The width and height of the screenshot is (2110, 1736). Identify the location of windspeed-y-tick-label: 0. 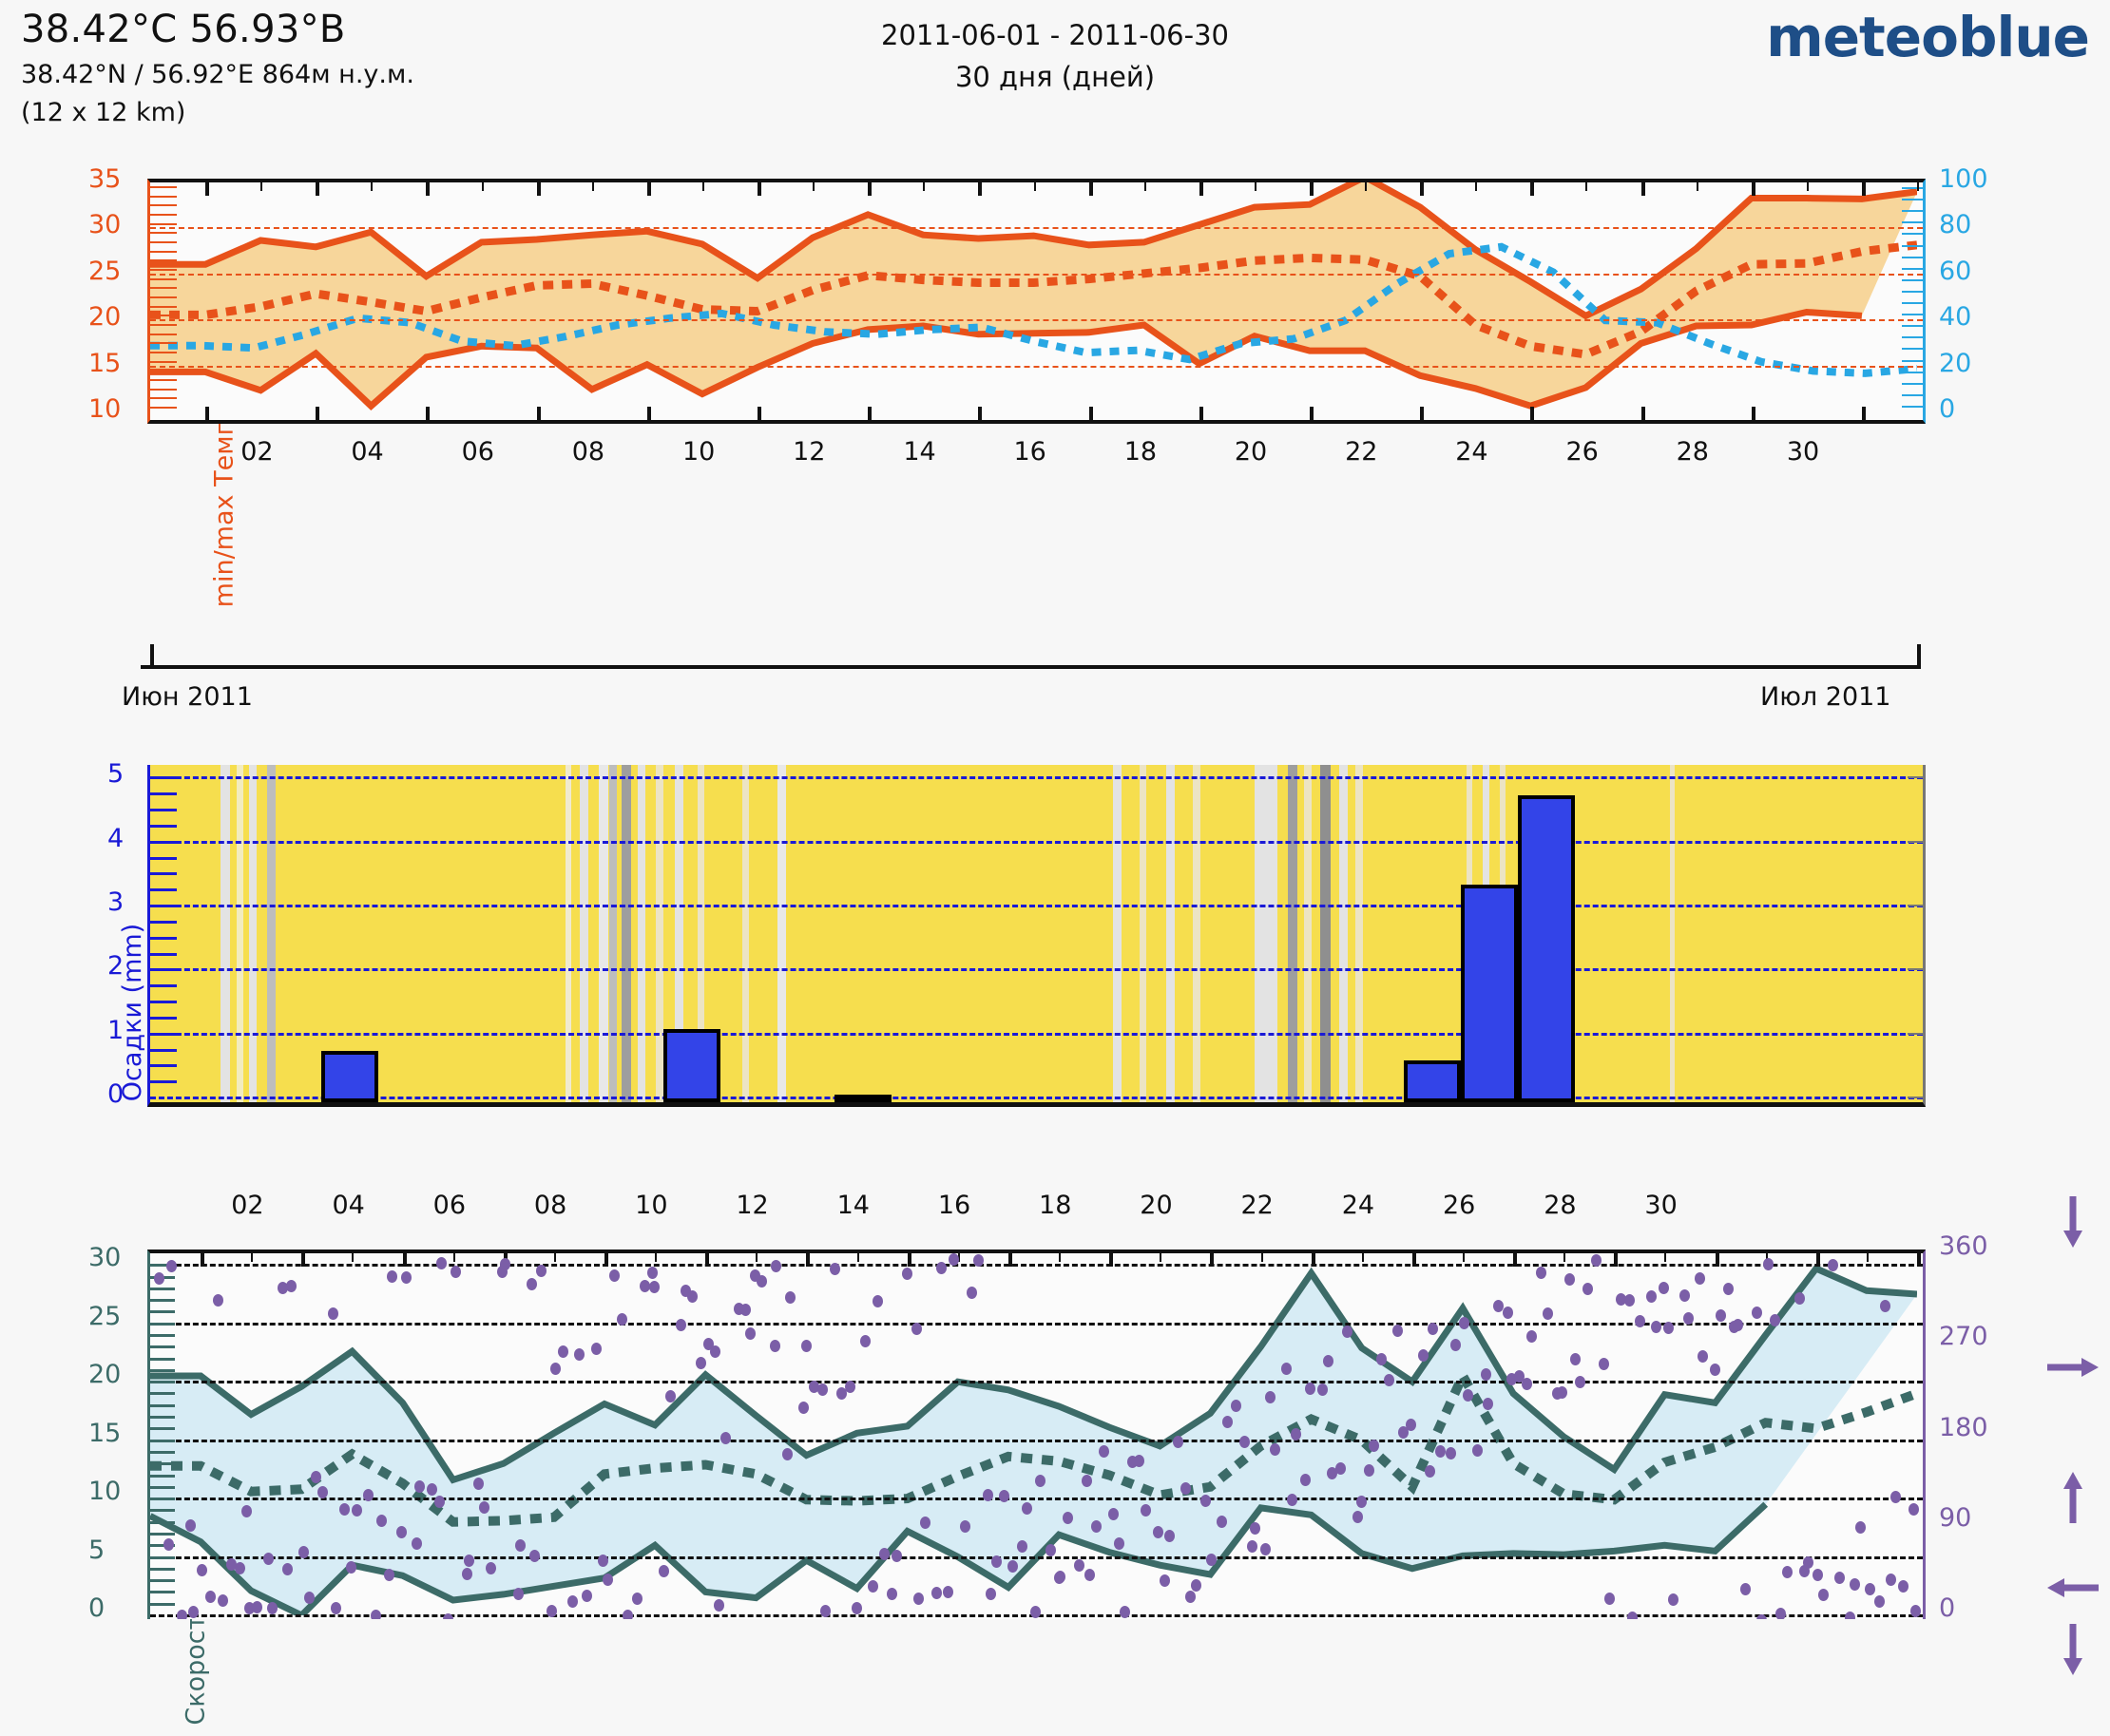
(97, 1608).